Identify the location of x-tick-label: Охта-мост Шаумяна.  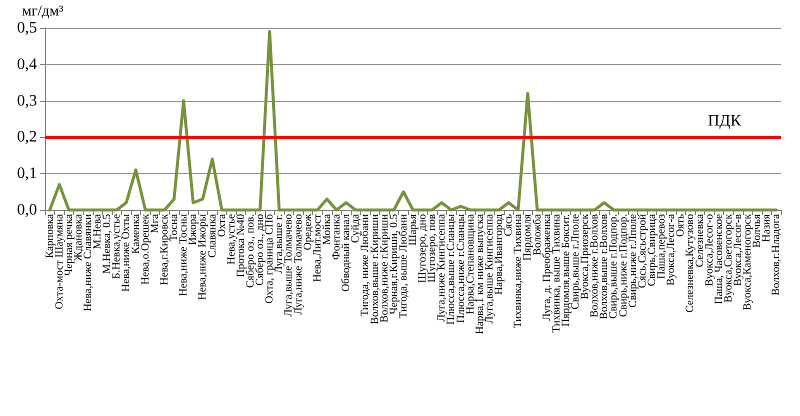
(59, 262).